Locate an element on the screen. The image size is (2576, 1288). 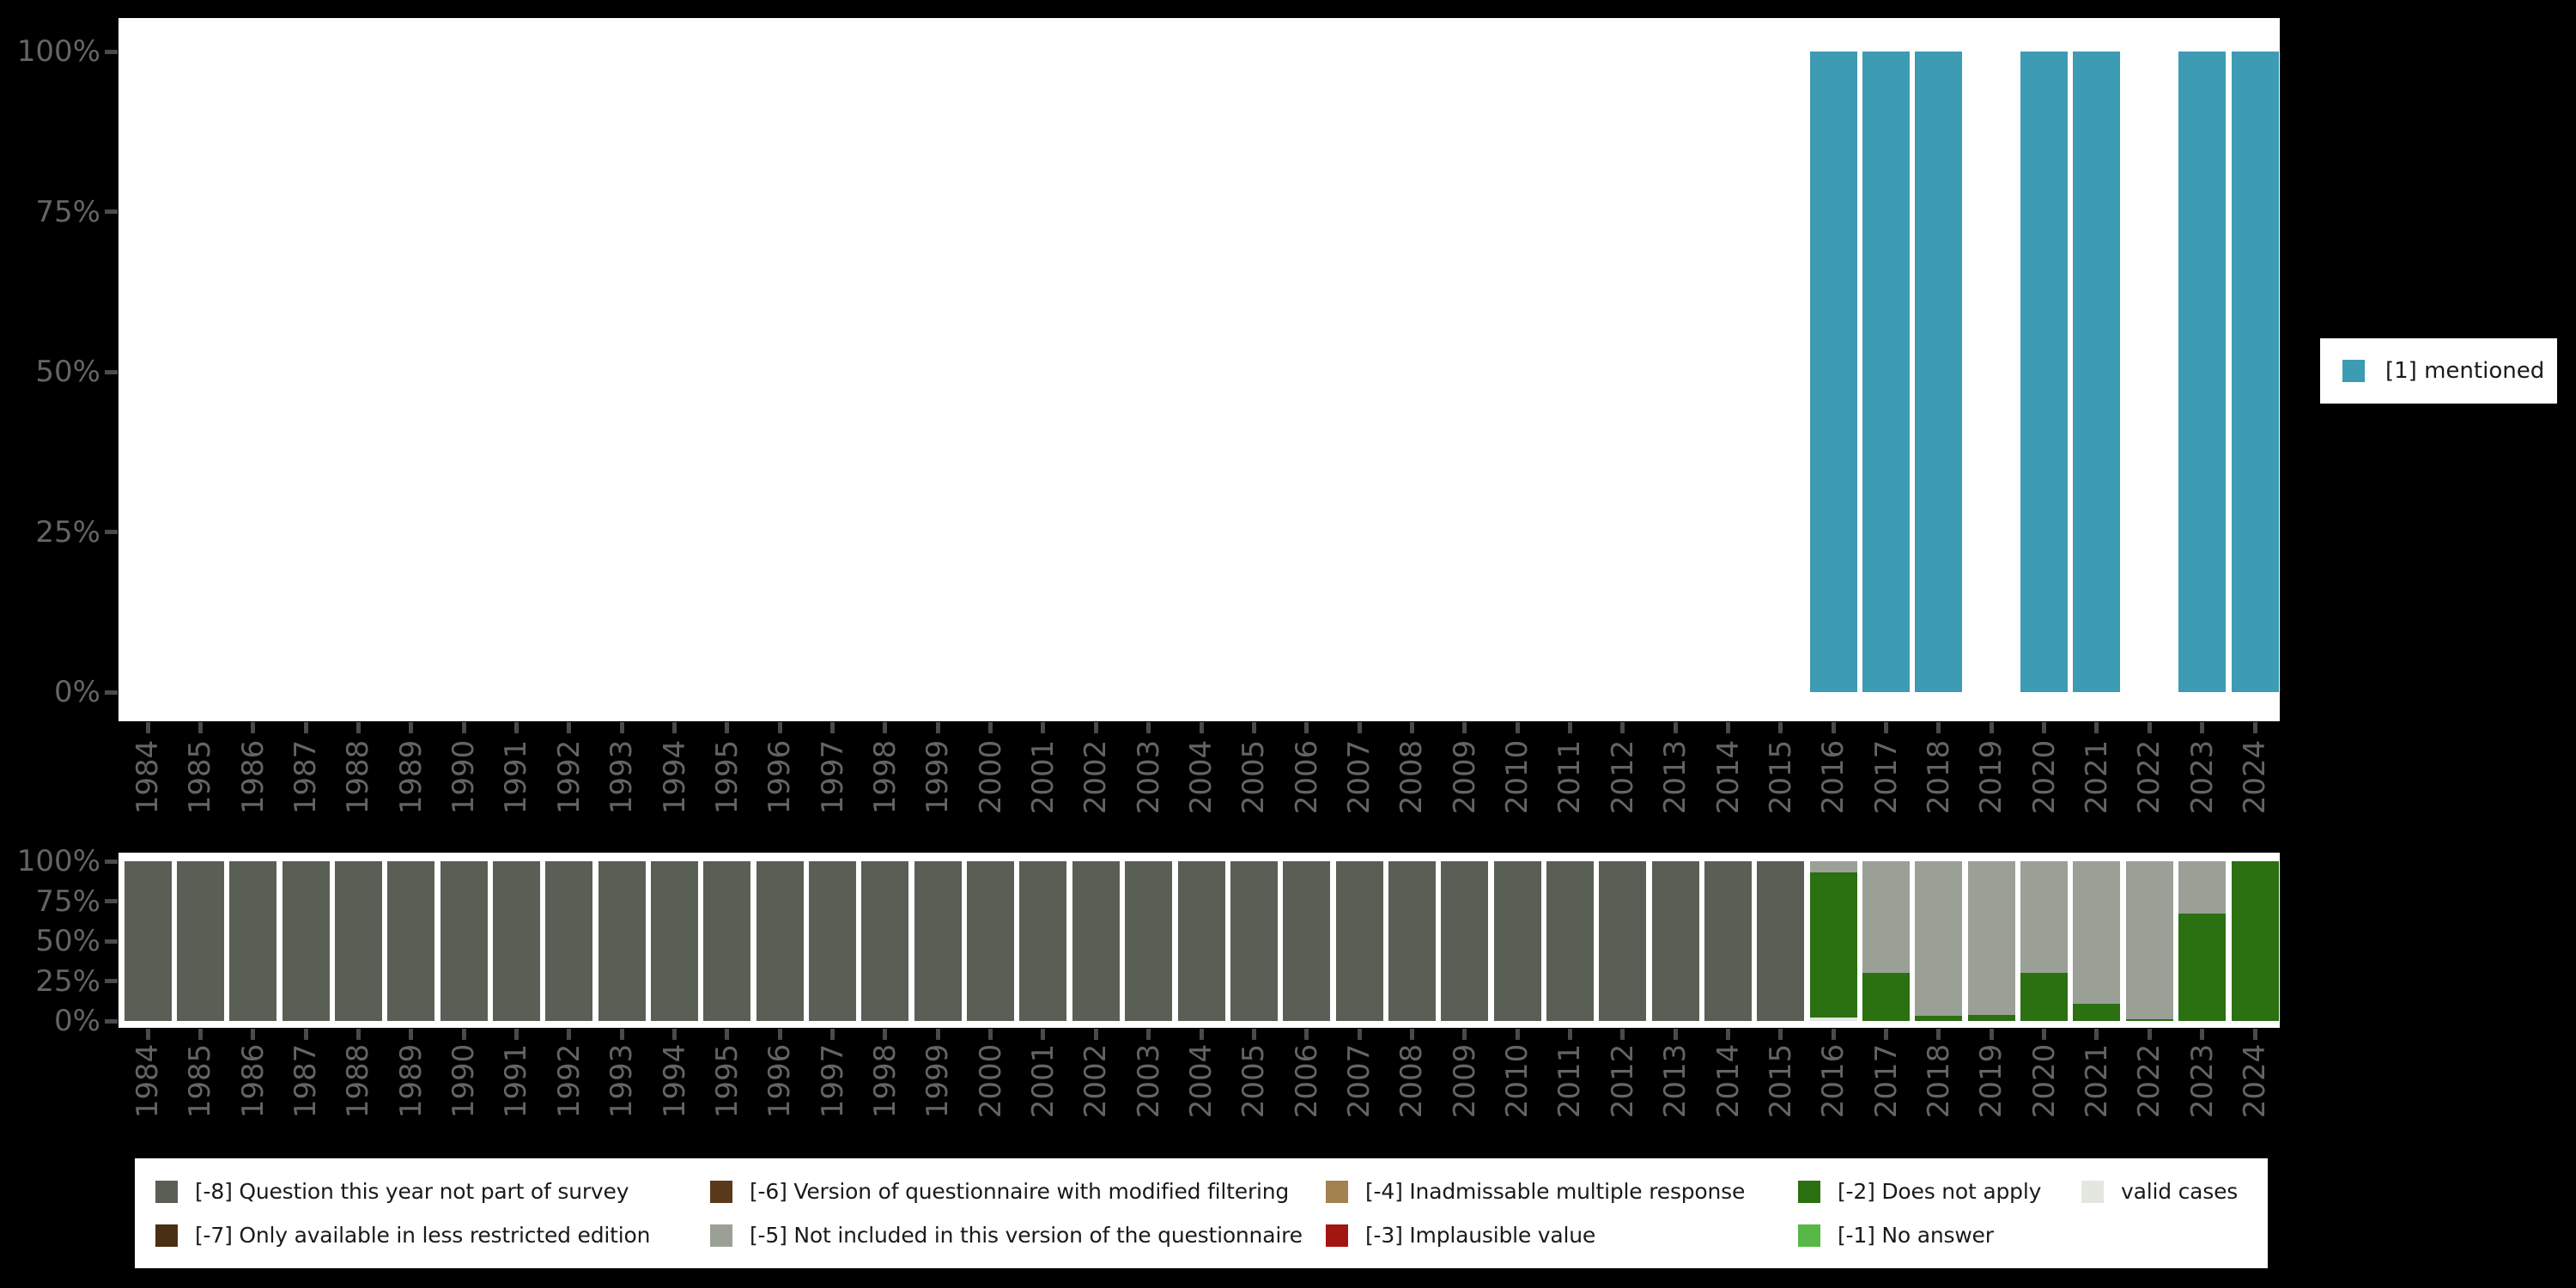
x-axis-year-label: 2008 is located at coordinates (1412, 1081).